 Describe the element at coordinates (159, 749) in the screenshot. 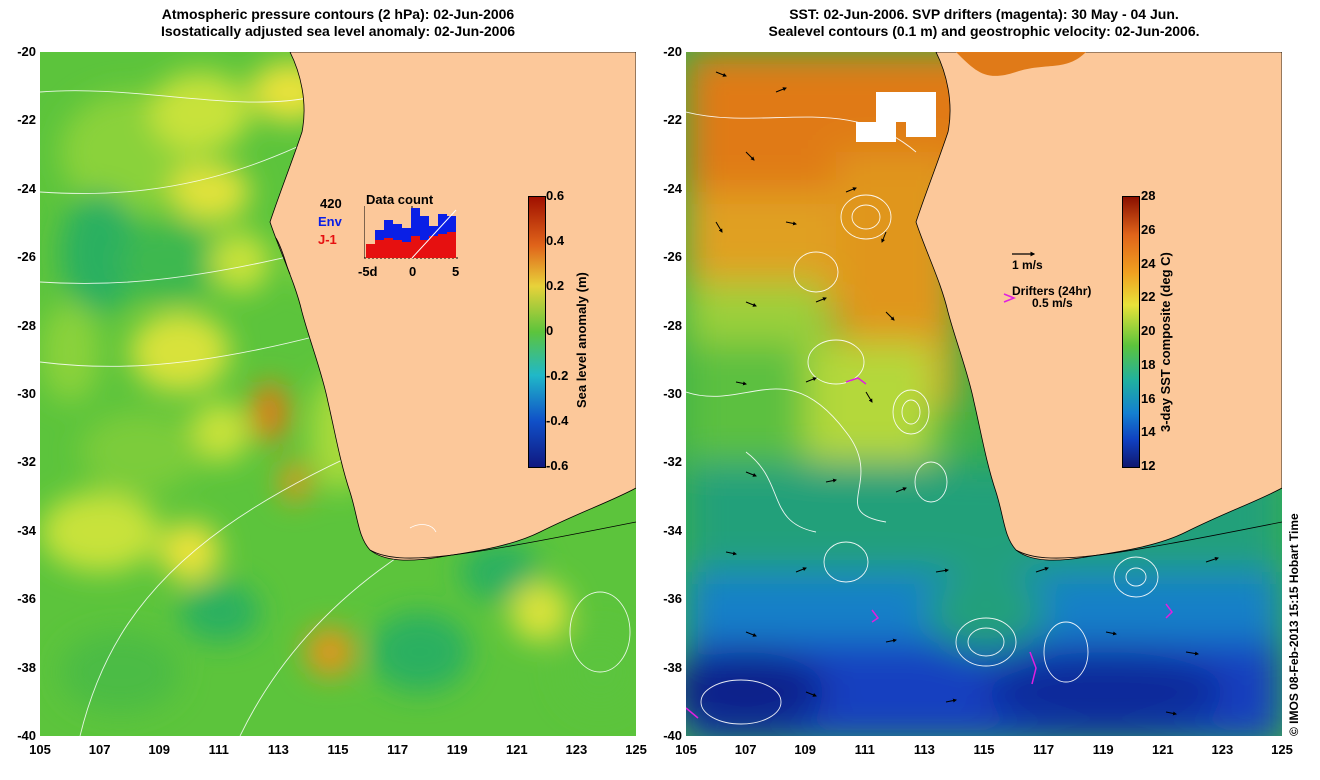

I see `lon-tick-left-2: 109` at that location.